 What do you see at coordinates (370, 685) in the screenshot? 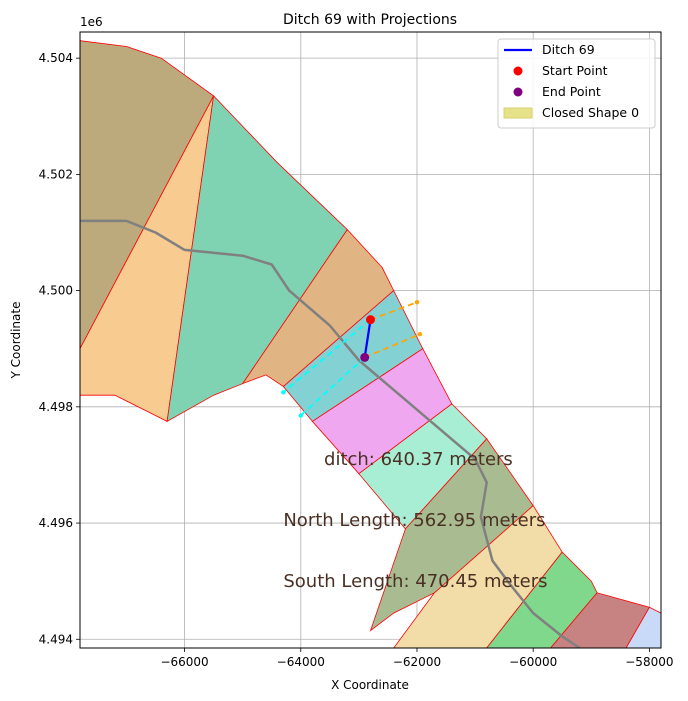
I see `x-axis-label: X Coordinate` at bounding box center [370, 685].